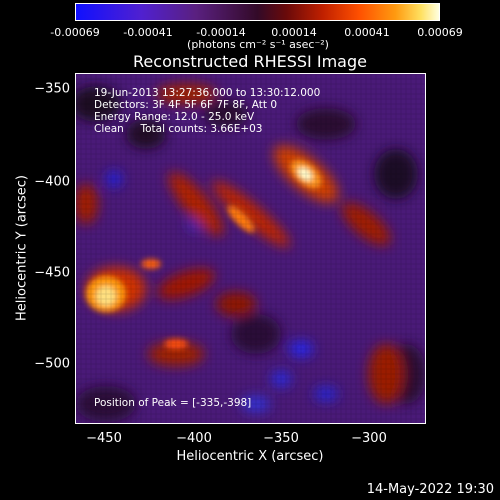 The width and height of the screenshot is (500, 500). I want to click on colorbar-tick: 0.00014, so click(294, 32).